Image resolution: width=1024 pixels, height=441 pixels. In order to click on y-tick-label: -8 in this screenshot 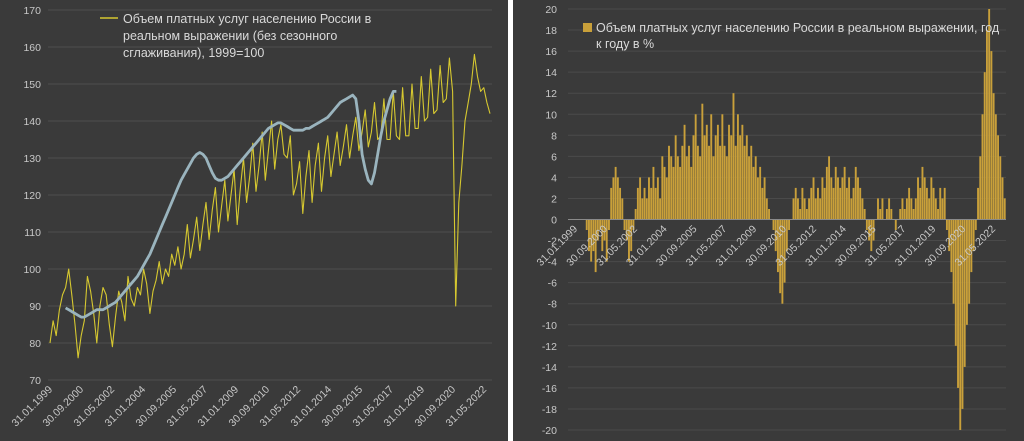, I will do `click(552, 305)`.